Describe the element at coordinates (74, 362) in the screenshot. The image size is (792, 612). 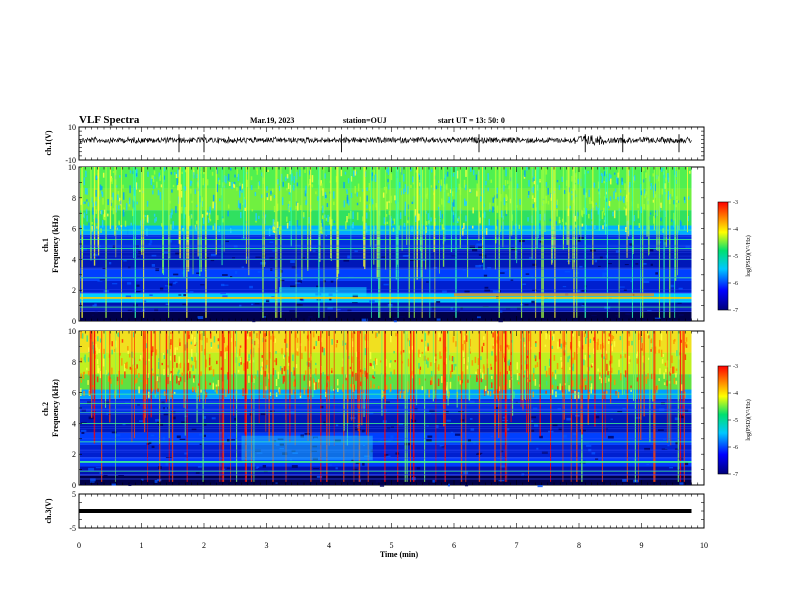
I see `y-tick-label: 8` at that location.